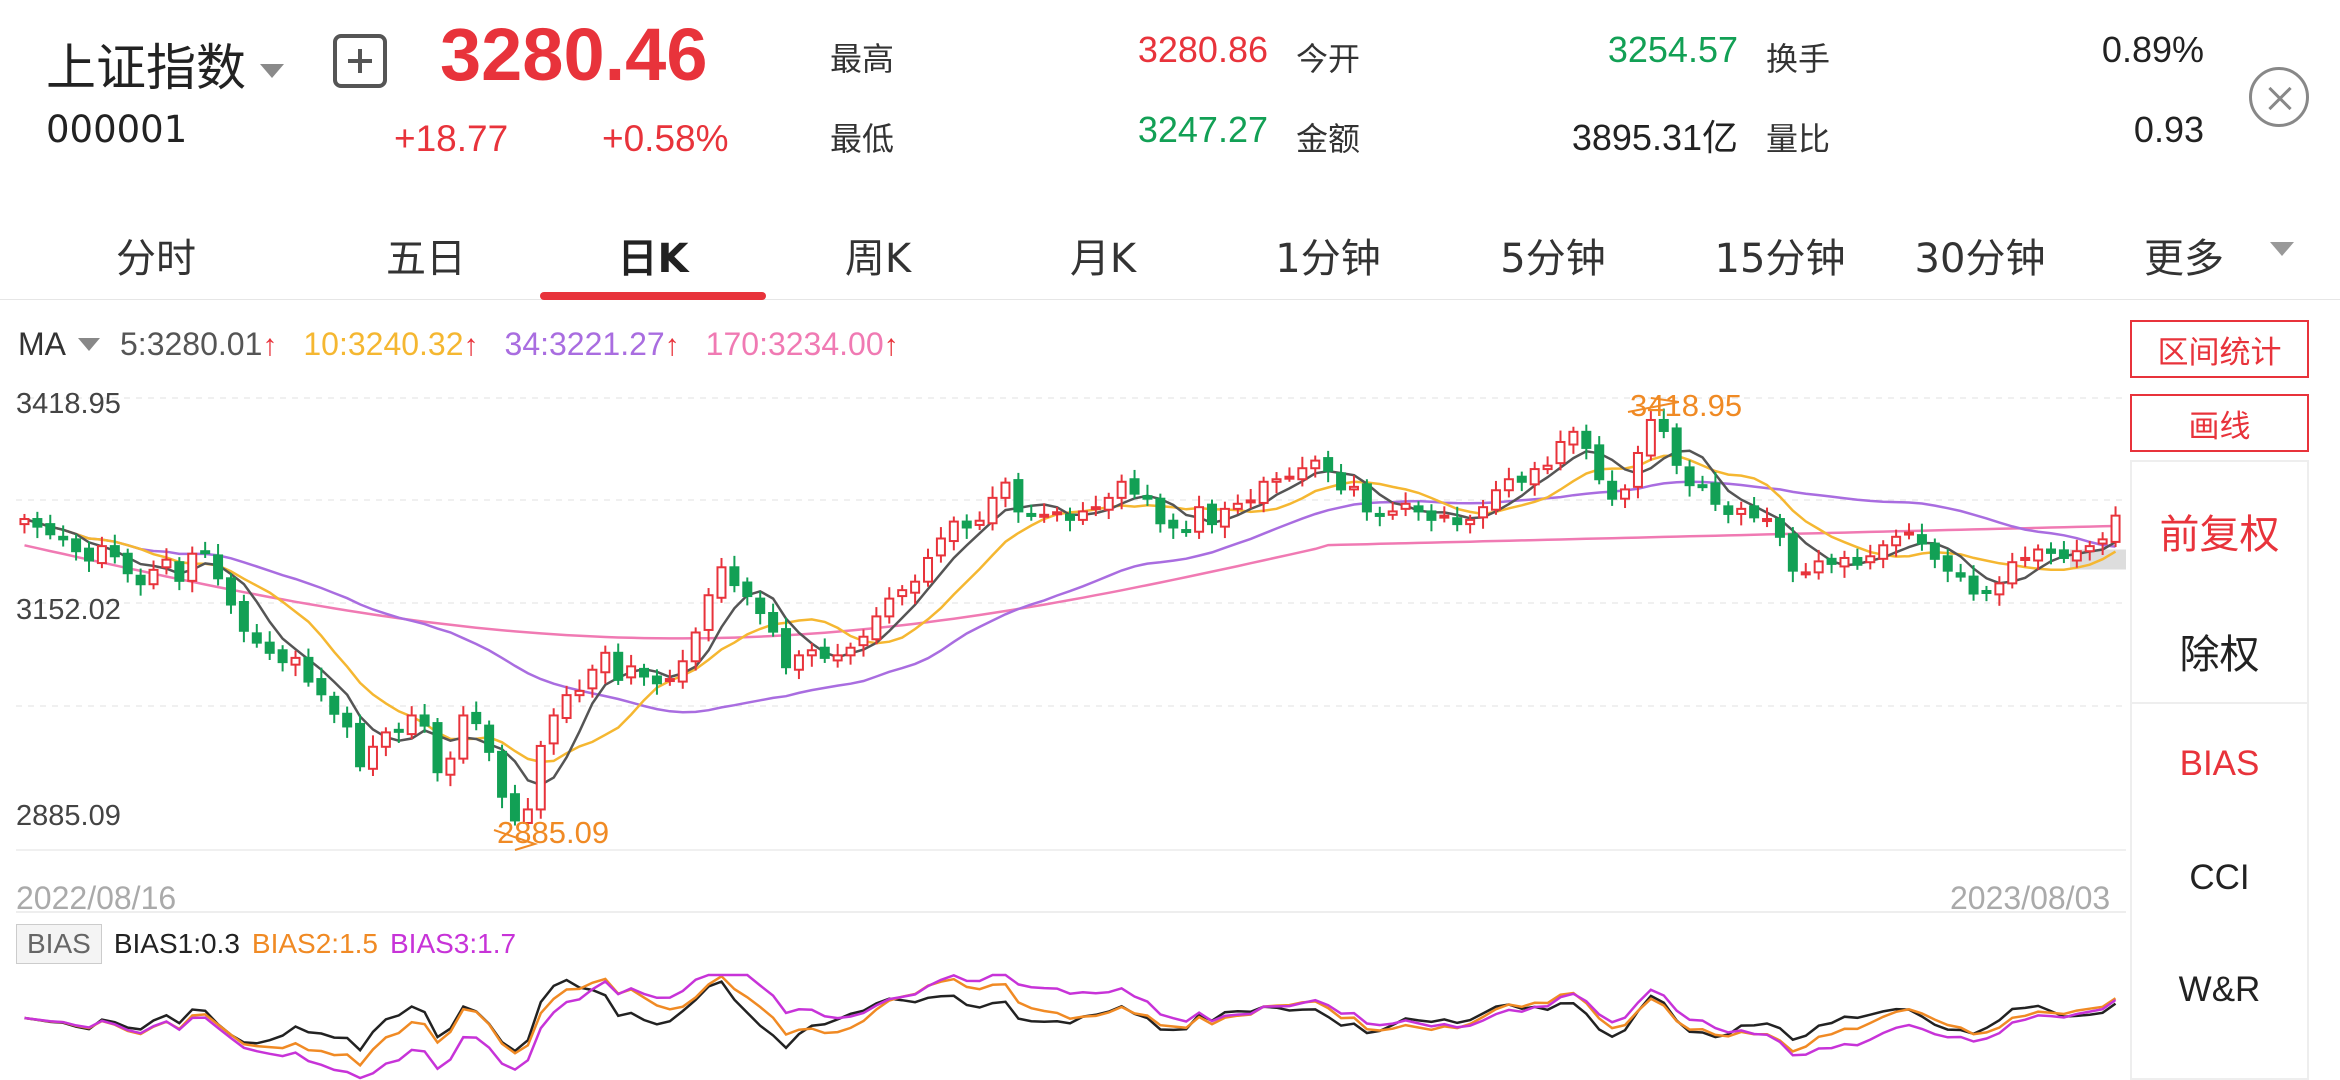 This screenshot has height=1080, width=2340. Describe the element at coordinates (1780, 259) in the screenshot. I see `tab-15min: 15分钟` at that location.